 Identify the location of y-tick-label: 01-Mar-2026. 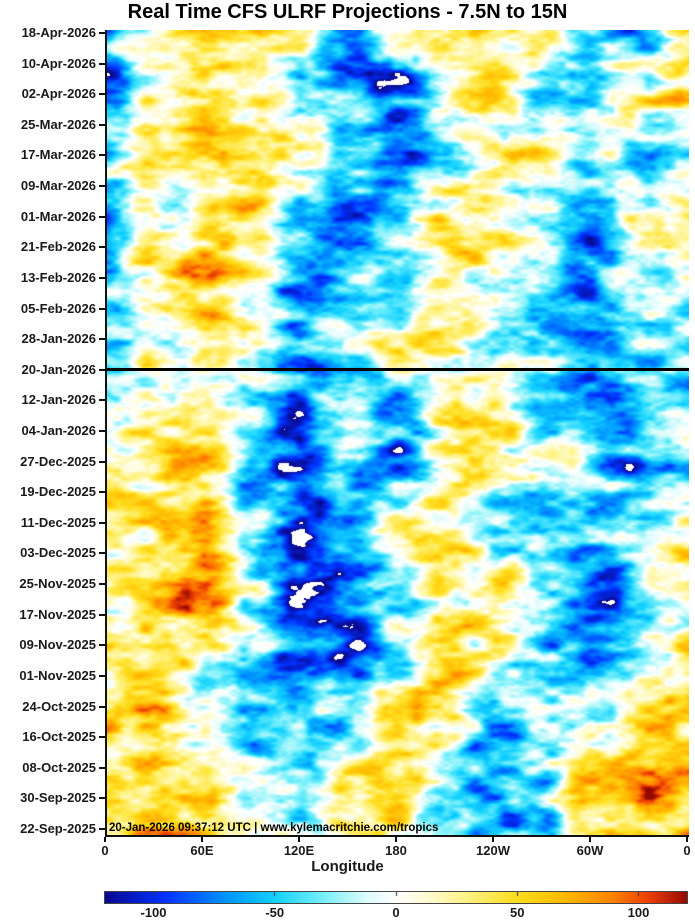
(58, 216).